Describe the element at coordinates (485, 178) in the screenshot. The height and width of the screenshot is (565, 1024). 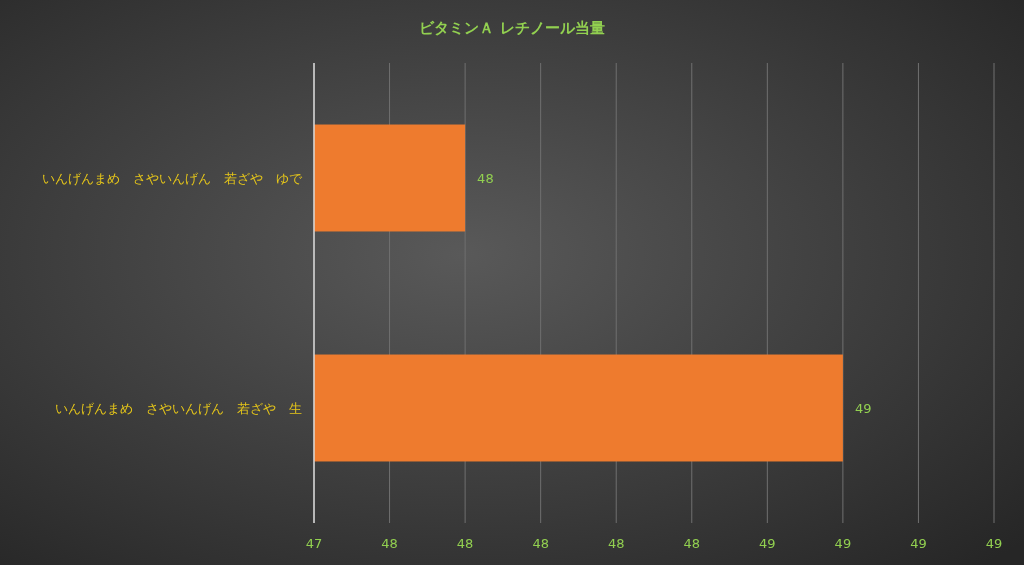
I see `data-label: 48` at that location.